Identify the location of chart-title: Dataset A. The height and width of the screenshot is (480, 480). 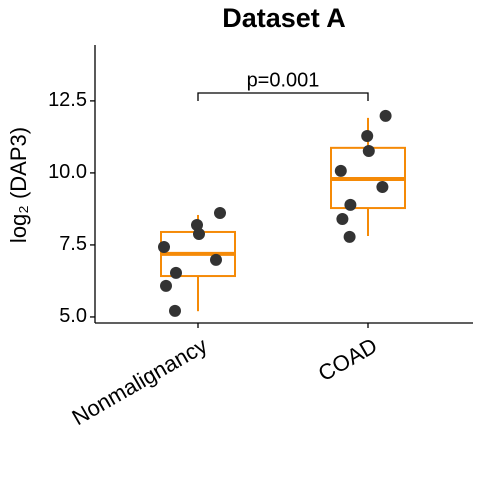
(284, 18).